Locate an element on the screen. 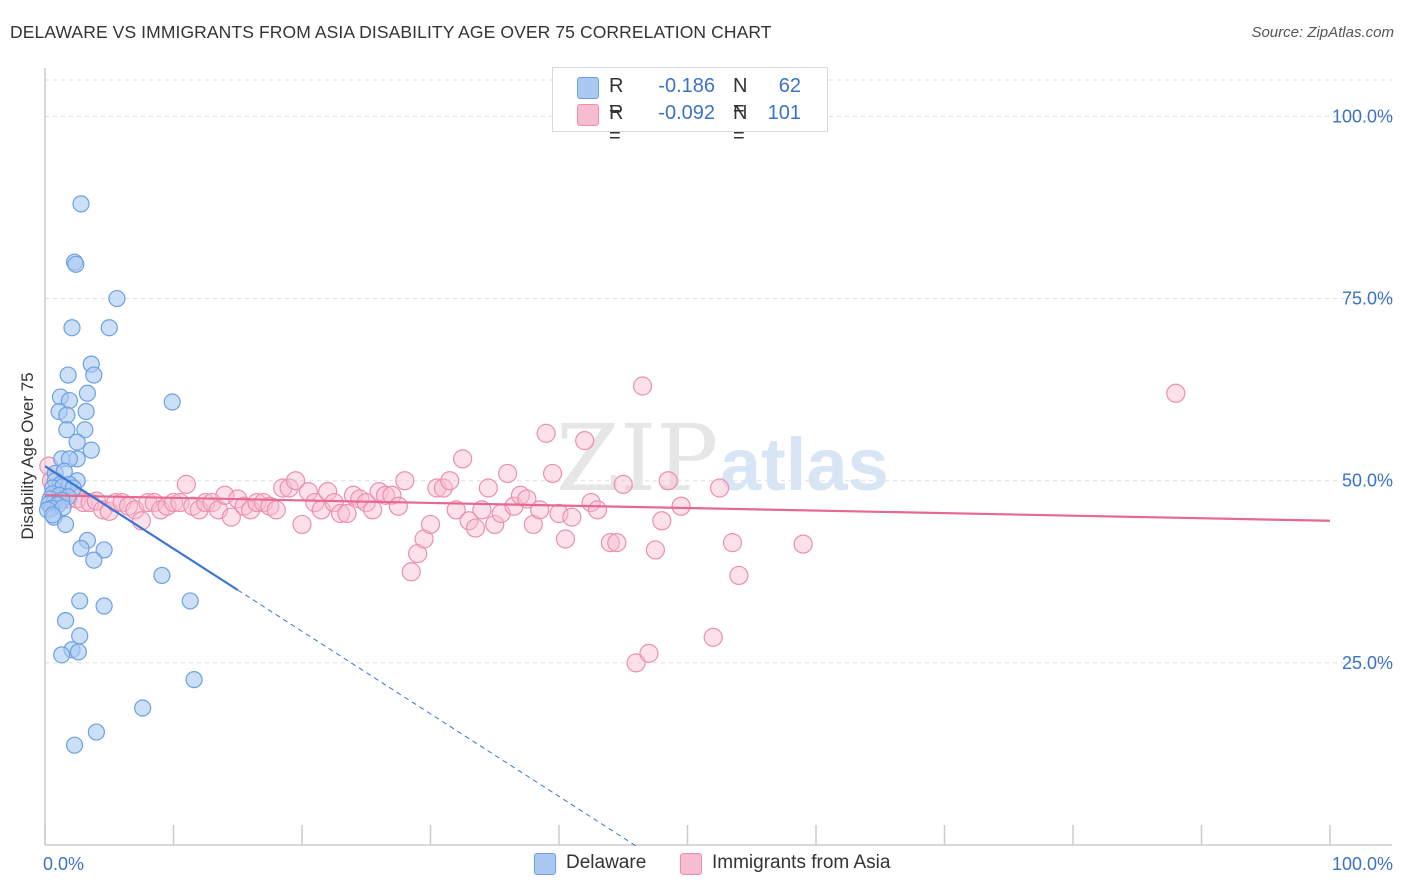  y-tick-label: 50.0% is located at coordinates (1367, 481).